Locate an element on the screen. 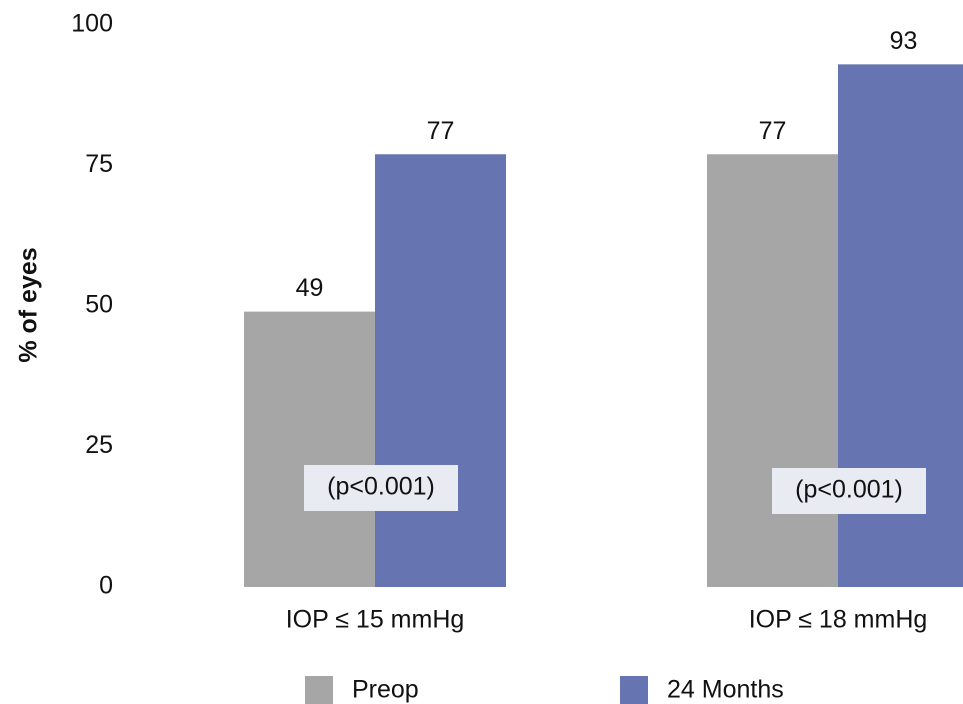 The image size is (963, 704). data-label: 49 is located at coordinates (310, 288).